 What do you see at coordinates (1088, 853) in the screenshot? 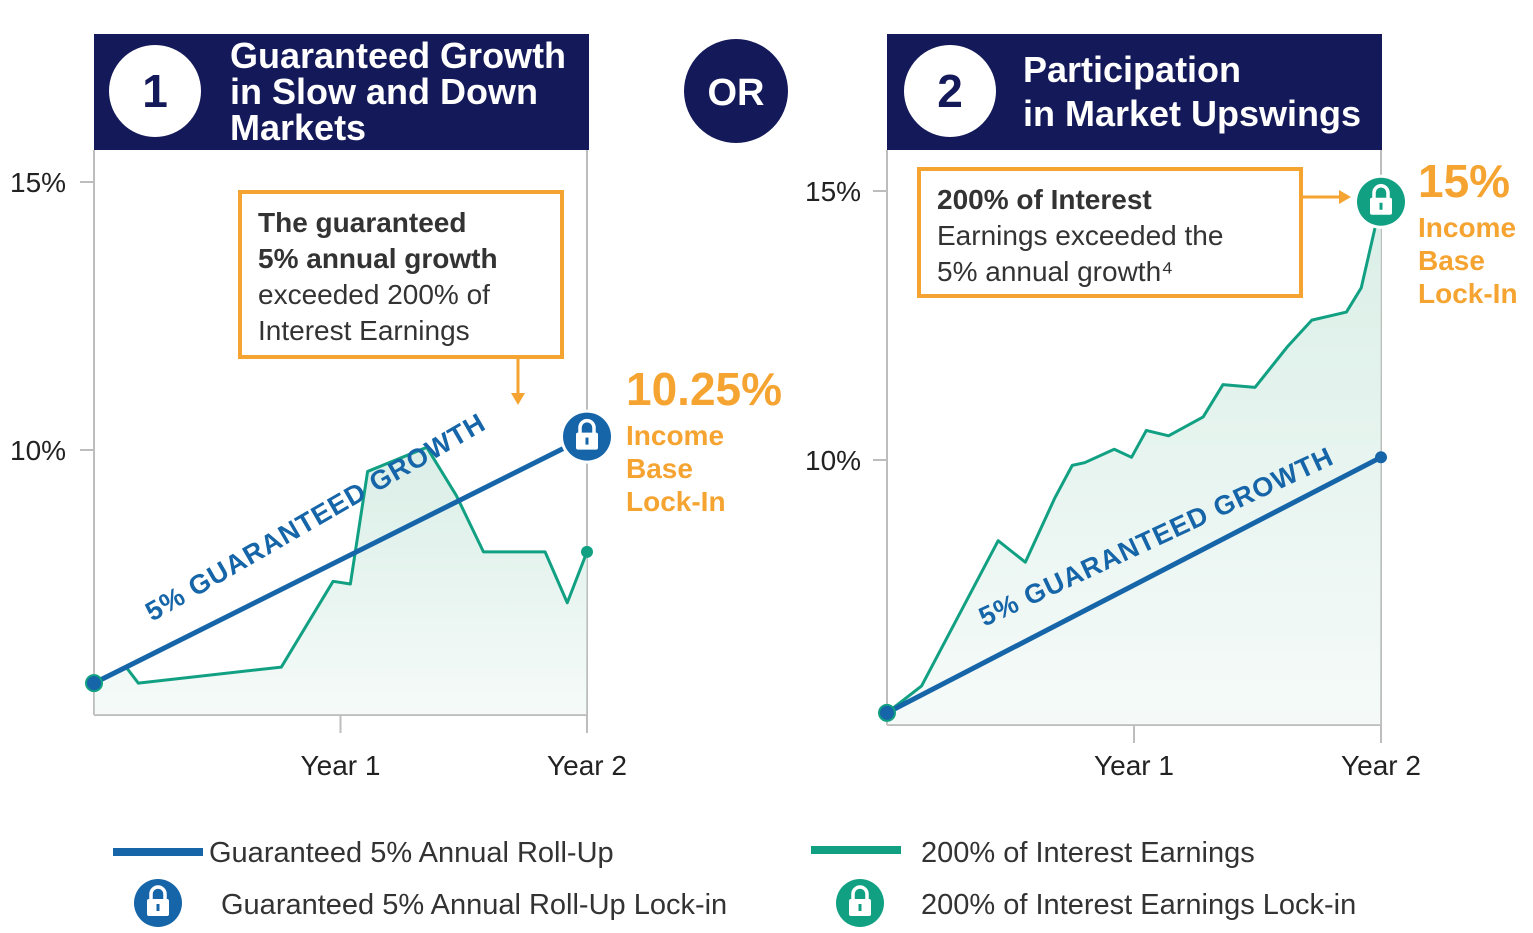
I see `legend-label: 200% of Interest Earnings` at bounding box center [1088, 853].